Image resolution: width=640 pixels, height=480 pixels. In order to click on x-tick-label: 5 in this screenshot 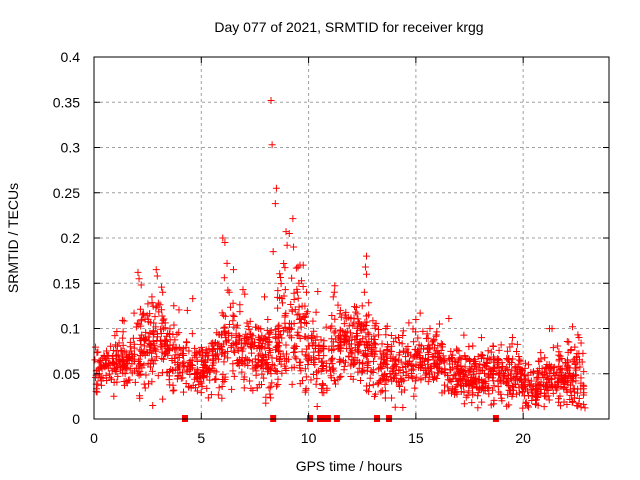, I will do `click(201, 438)`.